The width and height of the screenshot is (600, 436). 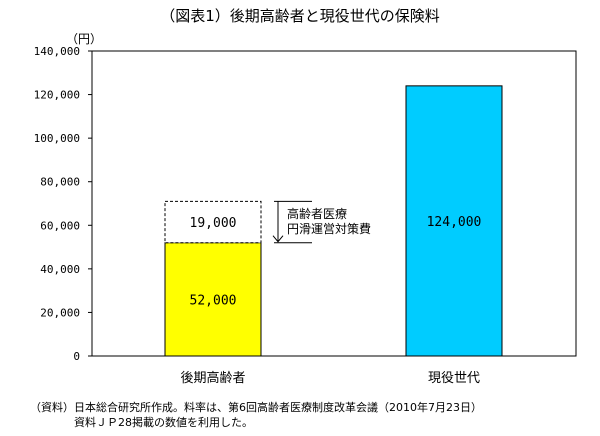 I want to click on y-tick-label: 0, so click(x=76, y=356).